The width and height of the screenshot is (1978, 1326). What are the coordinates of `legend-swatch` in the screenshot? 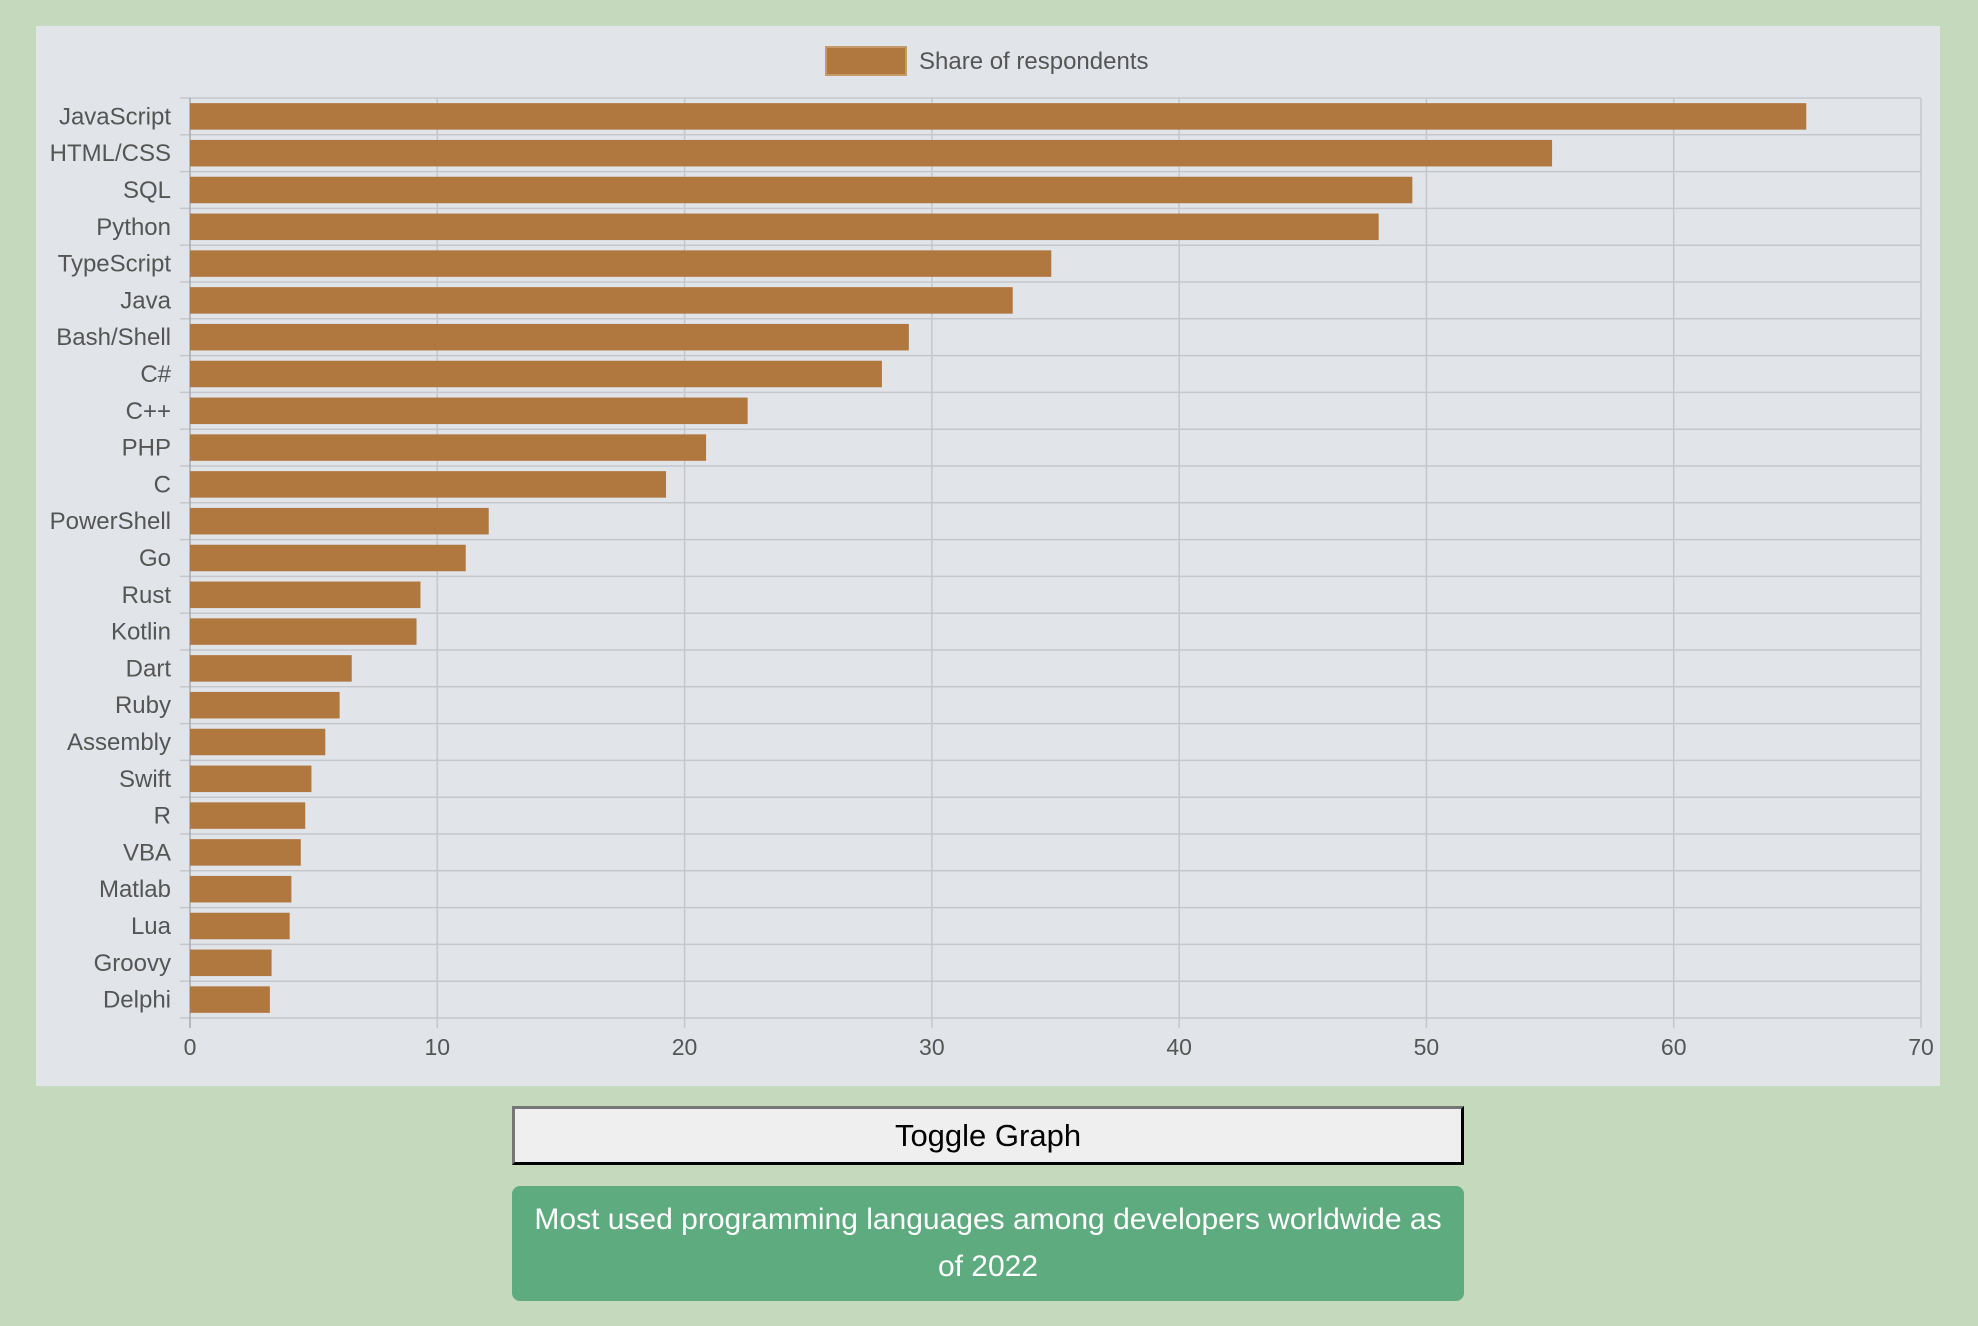 It's located at (866, 61).